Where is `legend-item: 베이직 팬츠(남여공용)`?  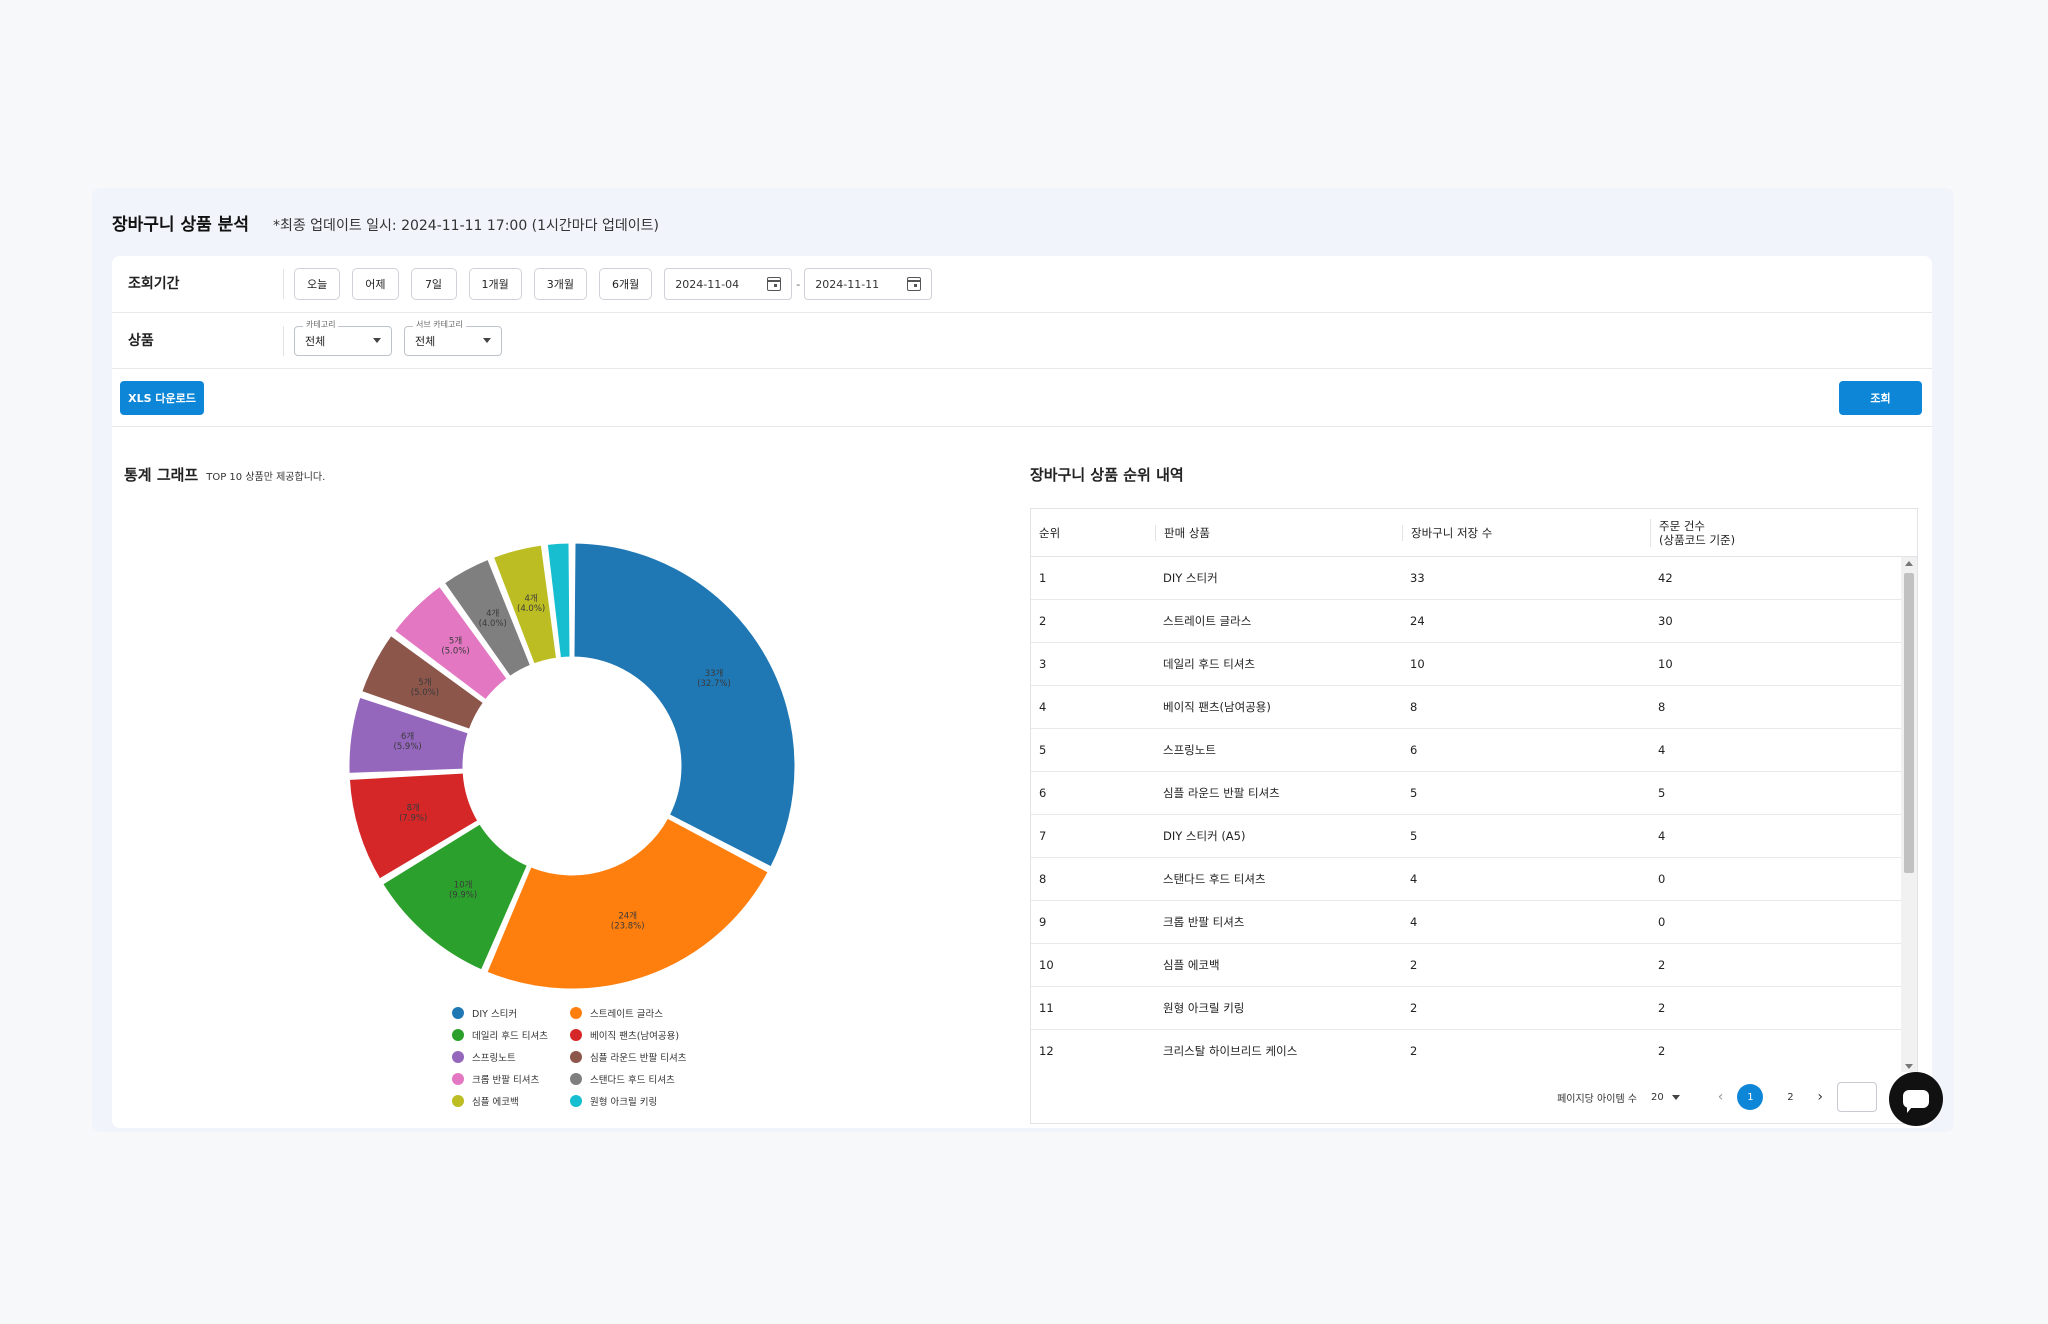 legend-item: 베이직 팬츠(남여공용) is located at coordinates (640, 1035).